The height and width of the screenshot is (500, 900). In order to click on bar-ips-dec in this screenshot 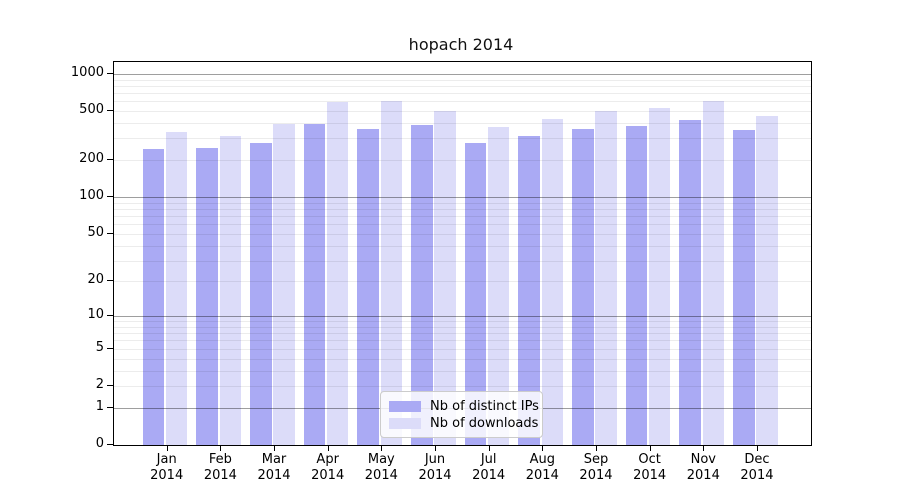, I will do `click(743, 287)`.